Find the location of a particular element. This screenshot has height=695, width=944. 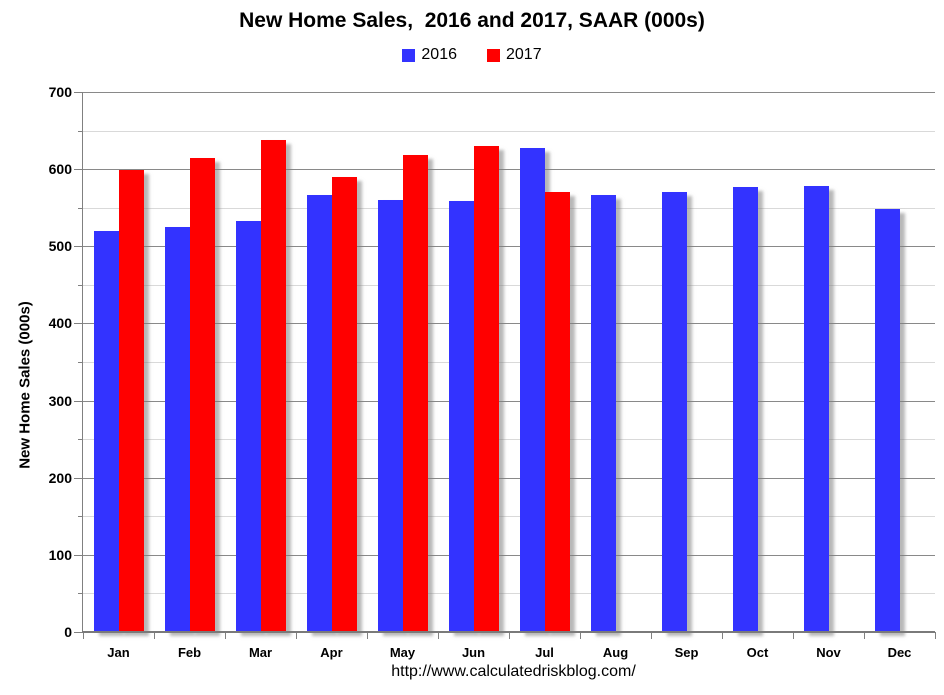

x-tick-label-jul: Jul is located at coordinates (544, 652).